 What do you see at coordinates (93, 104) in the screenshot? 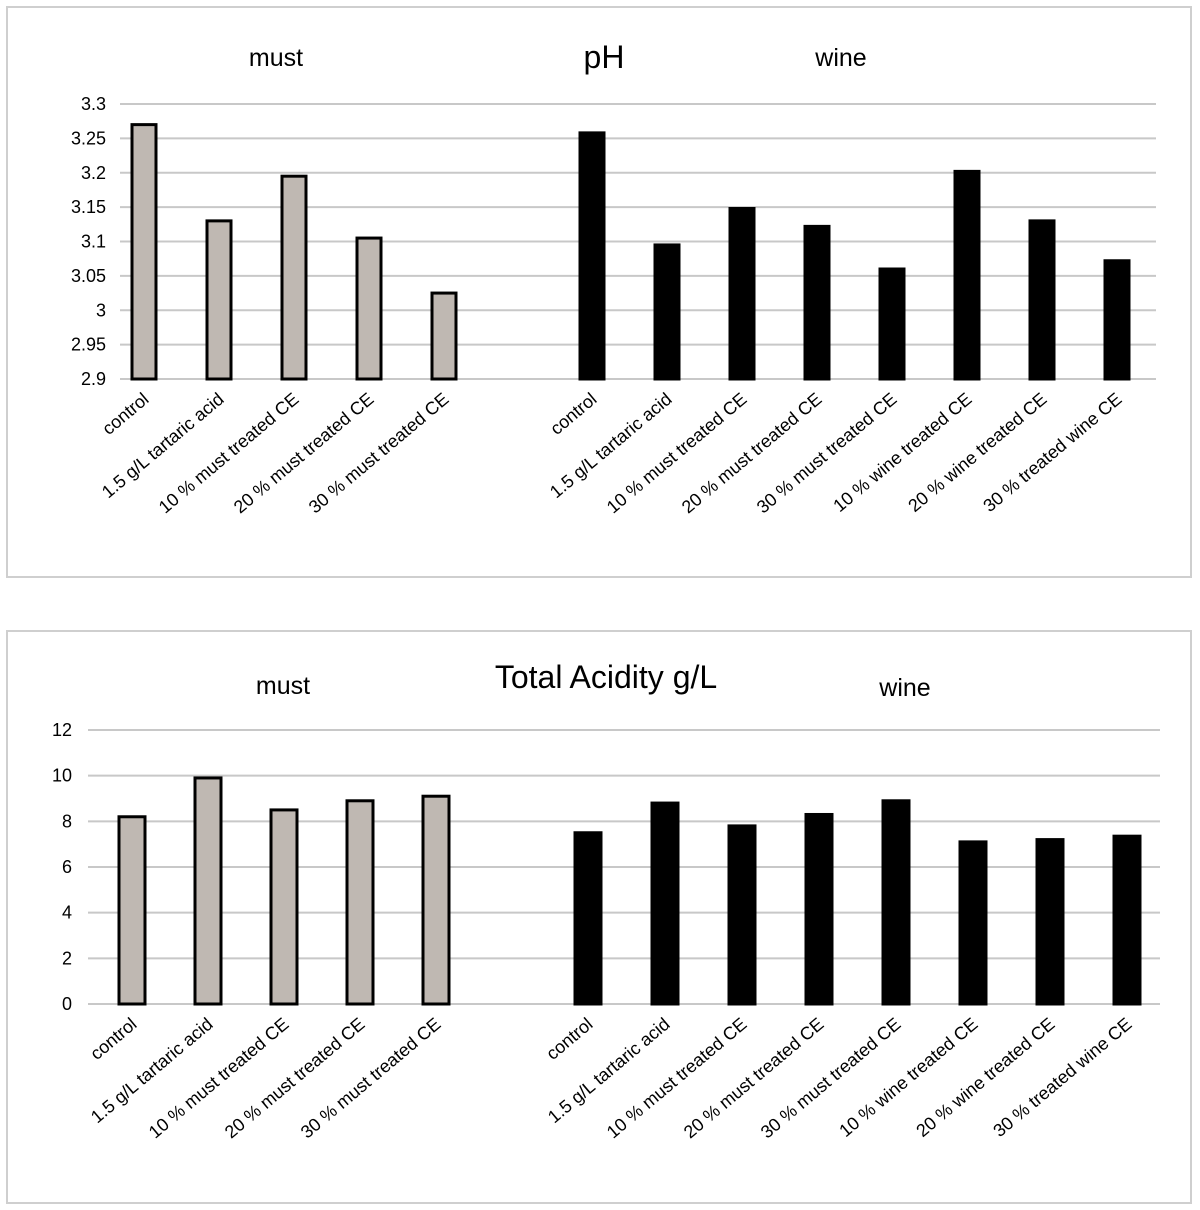
I see `y-tick-label: 3.3` at bounding box center [93, 104].